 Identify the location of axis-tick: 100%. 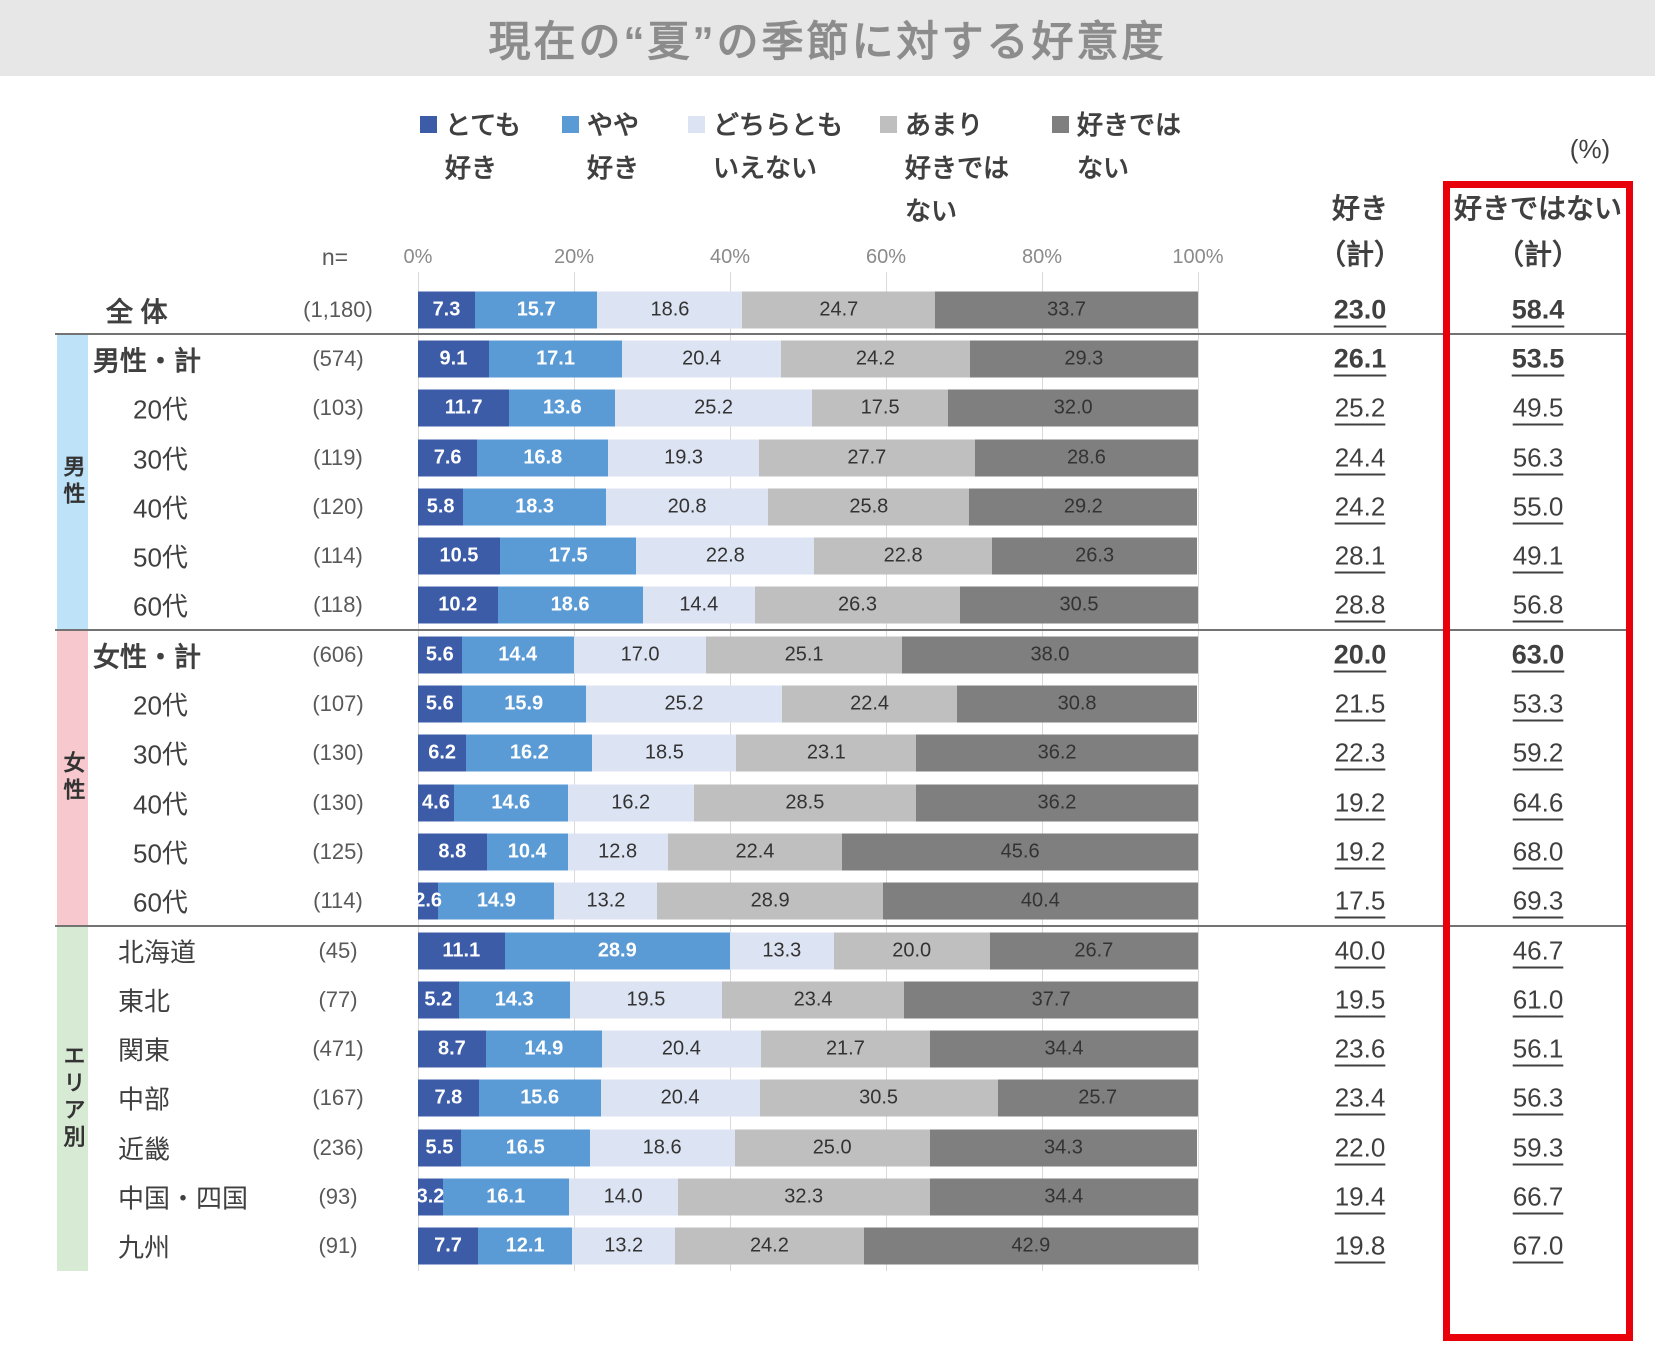
(1198, 257).